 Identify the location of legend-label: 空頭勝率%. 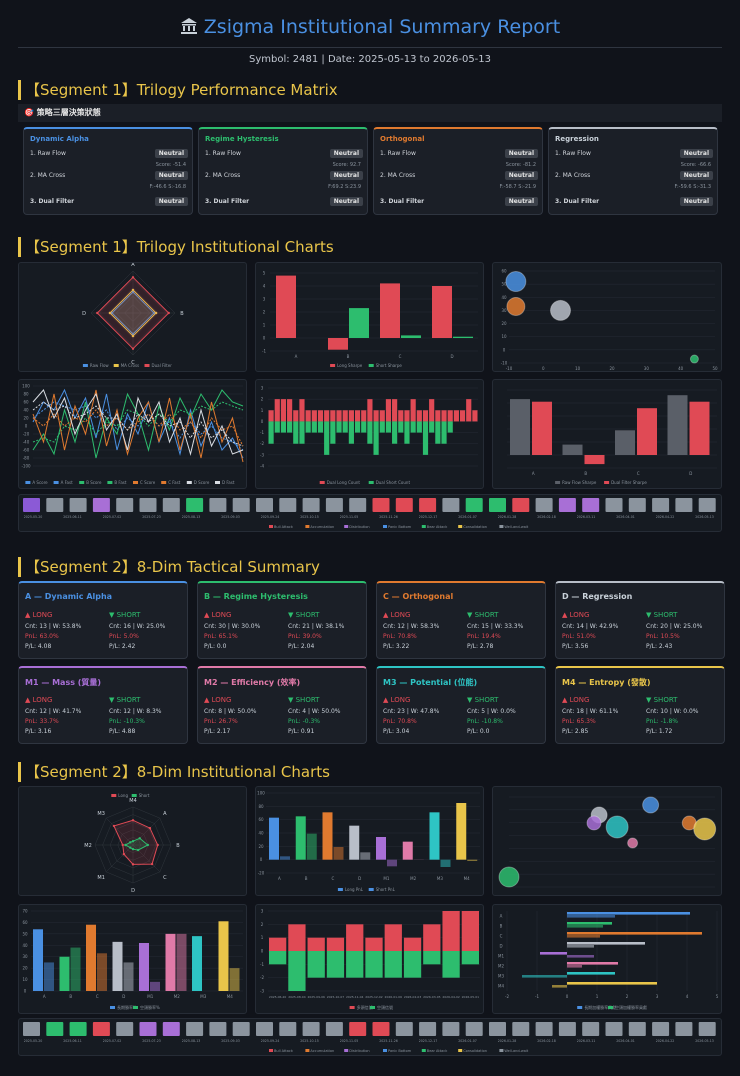
(150, 1007).